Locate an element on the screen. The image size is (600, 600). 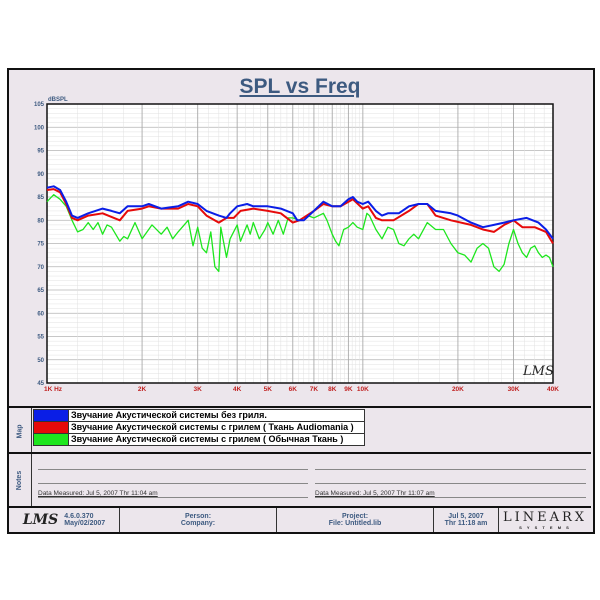
y-tick-label: 70 is located at coordinates (40, 268).